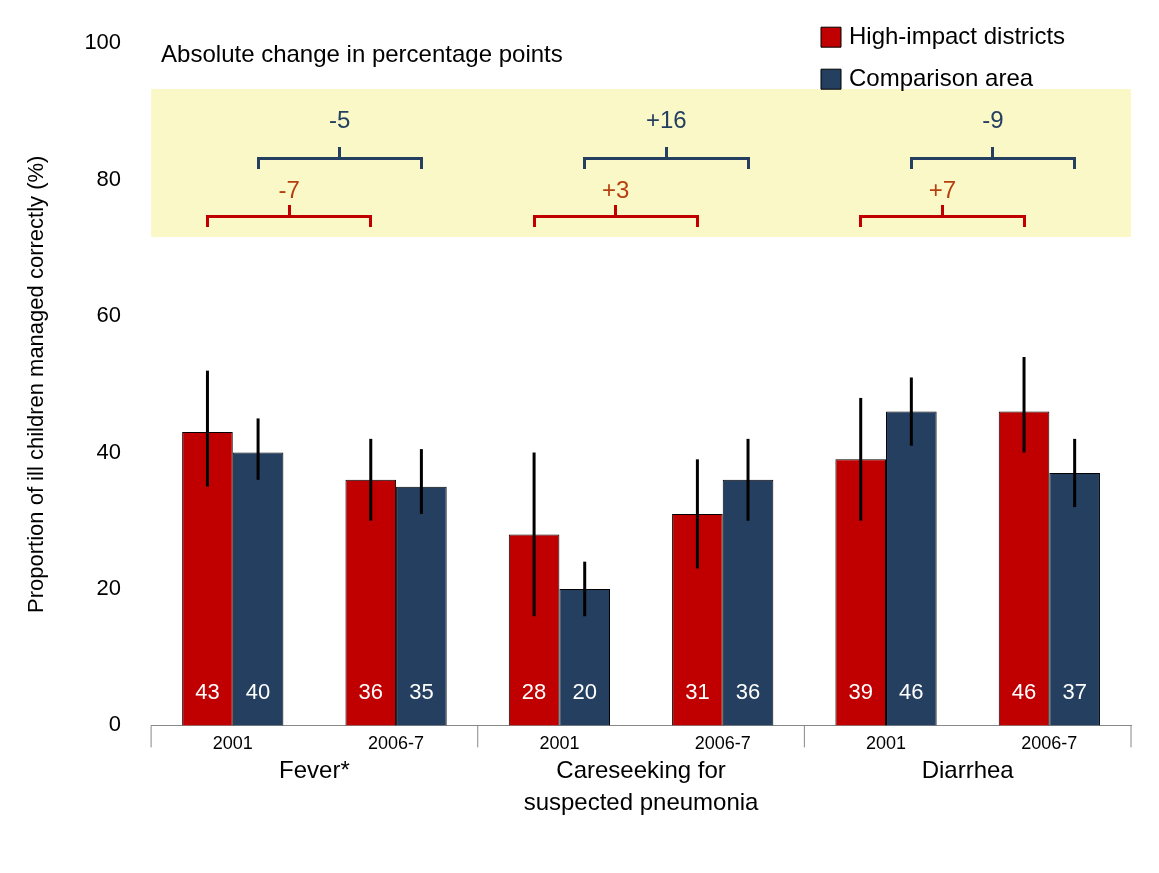  What do you see at coordinates (666, 120) in the screenshot?
I see `annotation: +16` at bounding box center [666, 120].